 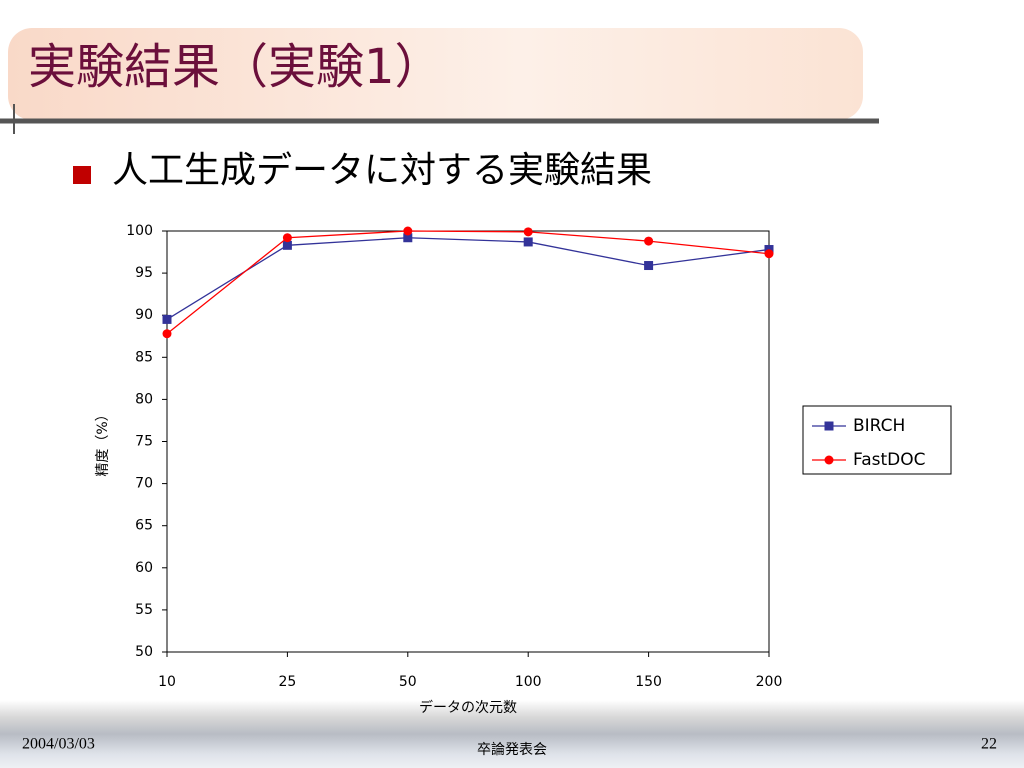 What do you see at coordinates (144, 315) in the screenshot?
I see `y-tick-label: 90` at bounding box center [144, 315].